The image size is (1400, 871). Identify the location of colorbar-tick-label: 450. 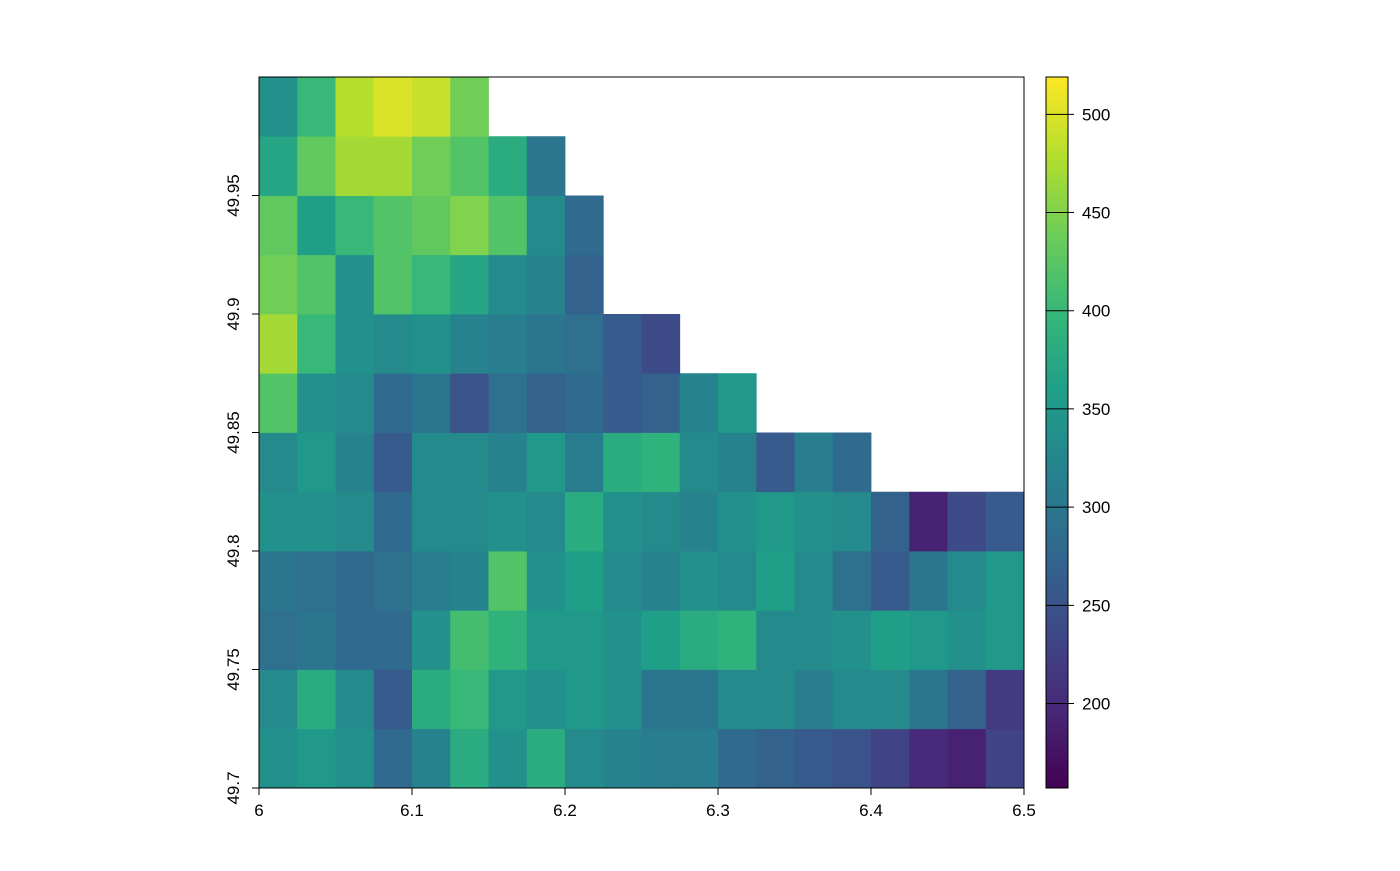
(1096, 213).